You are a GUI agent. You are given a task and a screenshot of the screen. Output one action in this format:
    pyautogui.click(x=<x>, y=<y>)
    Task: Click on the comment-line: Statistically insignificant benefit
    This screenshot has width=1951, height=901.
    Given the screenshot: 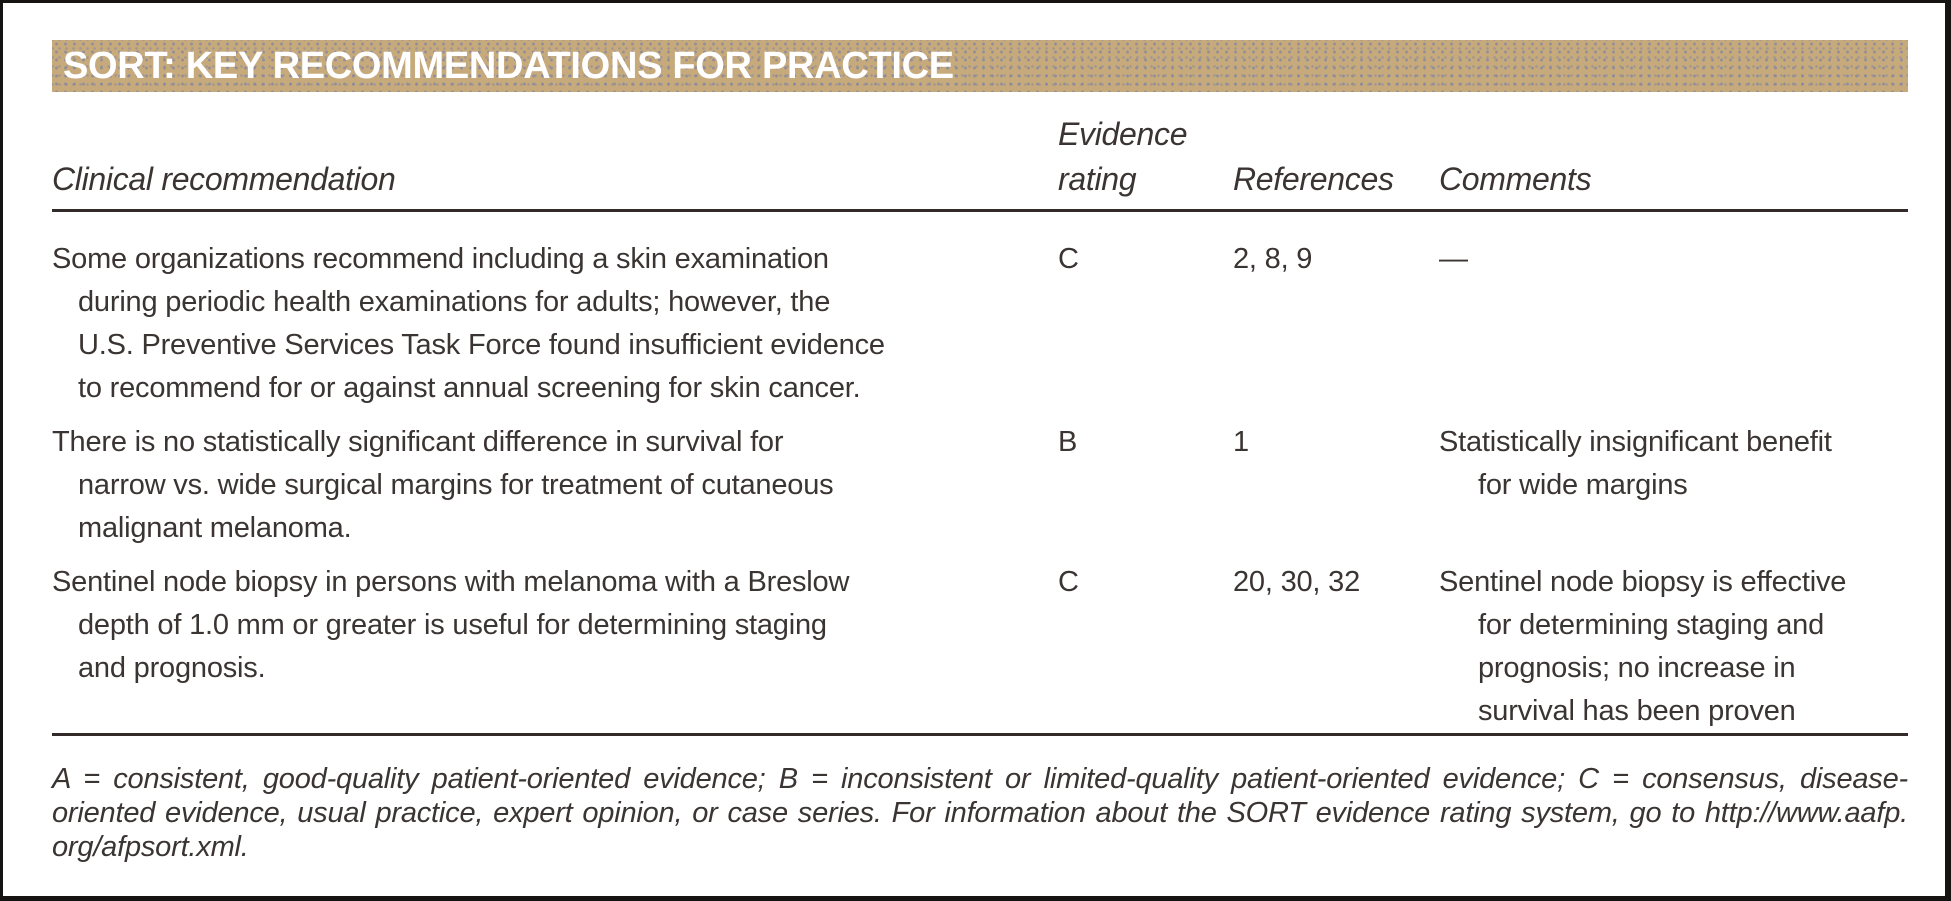 What is the action you would take?
    pyautogui.click(x=1635, y=442)
    